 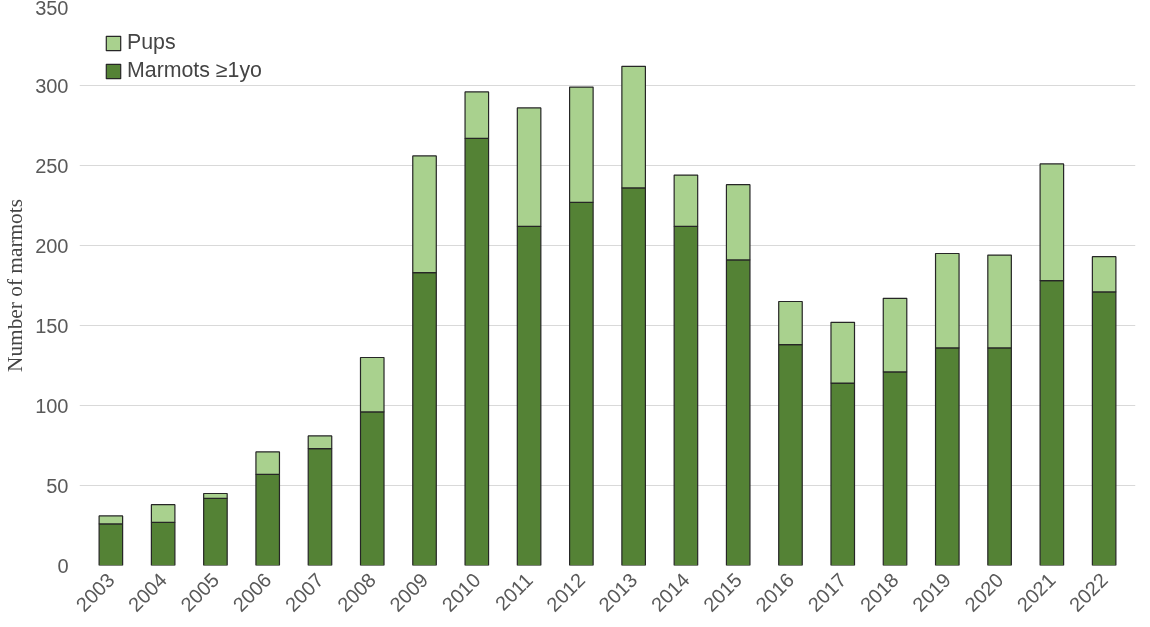 I want to click on y-tick-label: 50, so click(x=57, y=485).